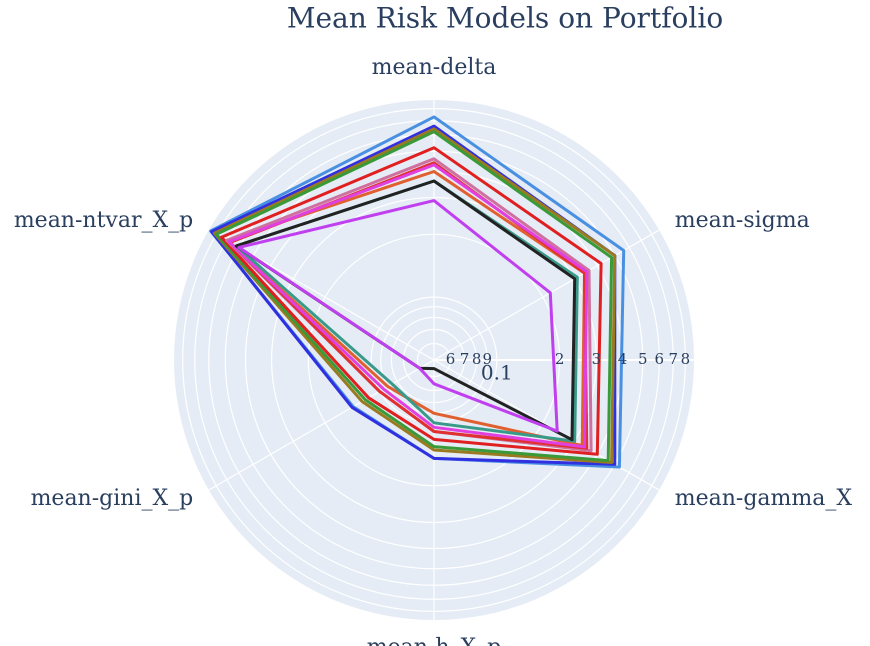 Image resolution: width=870 pixels, height=646 pixels. What do you see at coordinates (643, 359) in the screenshot?
I see `radial-tick-label: 5` at bounding box center [643, 359].